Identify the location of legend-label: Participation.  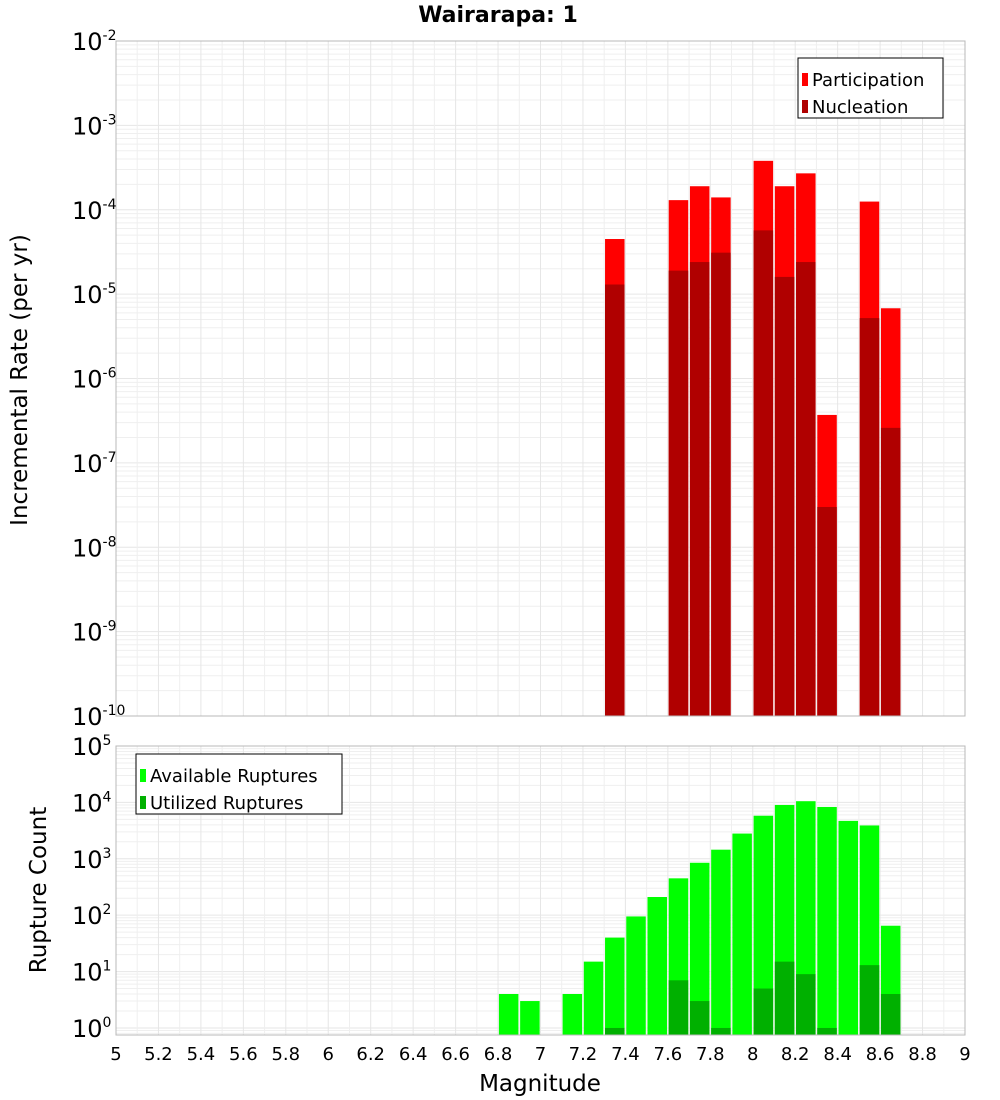
(868, 80).